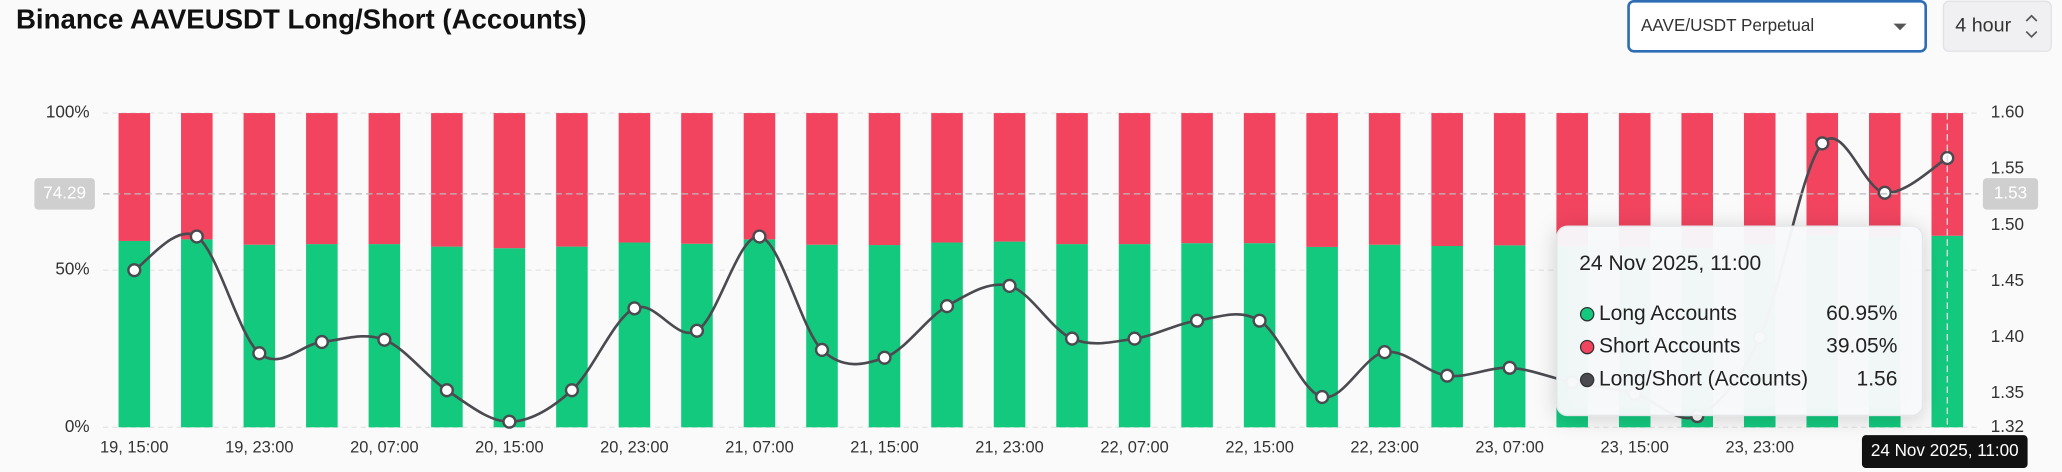 The width and height of the screenshot is (2062, 472). What do you see at coordinates (1669, 346) in the screenshot?
I see `tooltip-name: Short Accounts` at bounding box center [1669, 346].